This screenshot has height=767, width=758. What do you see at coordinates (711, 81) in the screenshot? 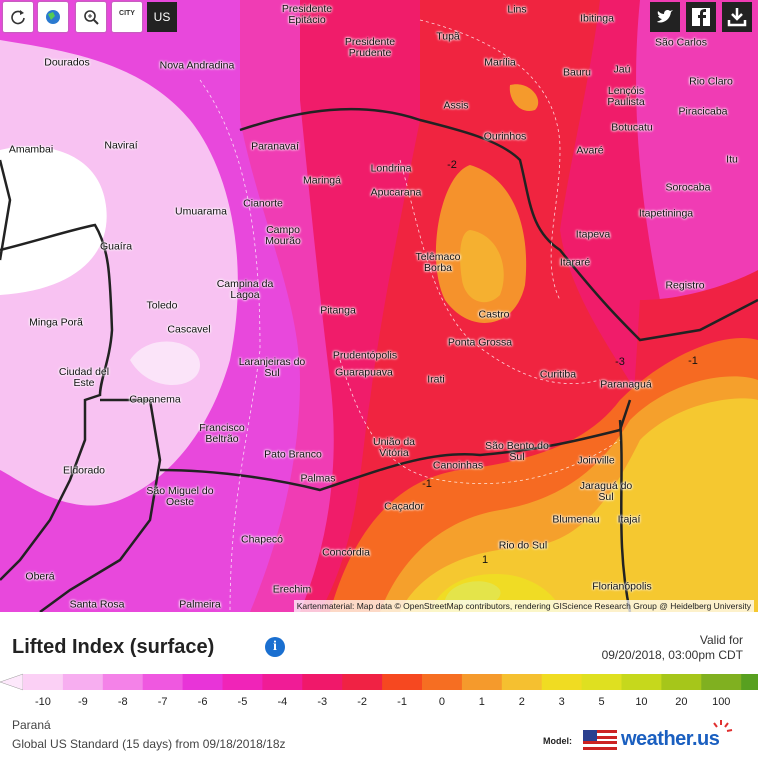
I see `city-label: Rio Claro` at bounding box center [711, 81].